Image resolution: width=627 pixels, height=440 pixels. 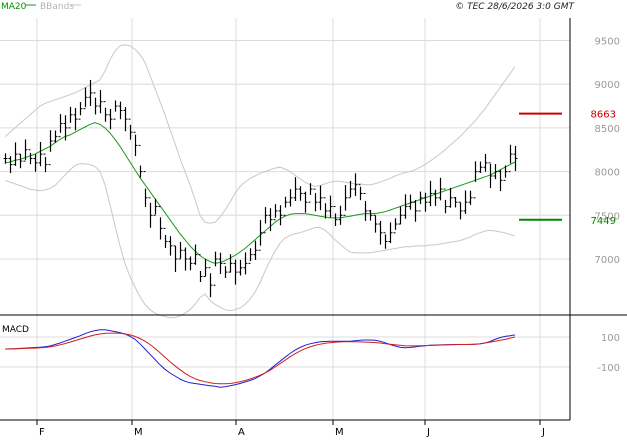 I want to click on macd-label: MACD, so click(x=15, y=330).